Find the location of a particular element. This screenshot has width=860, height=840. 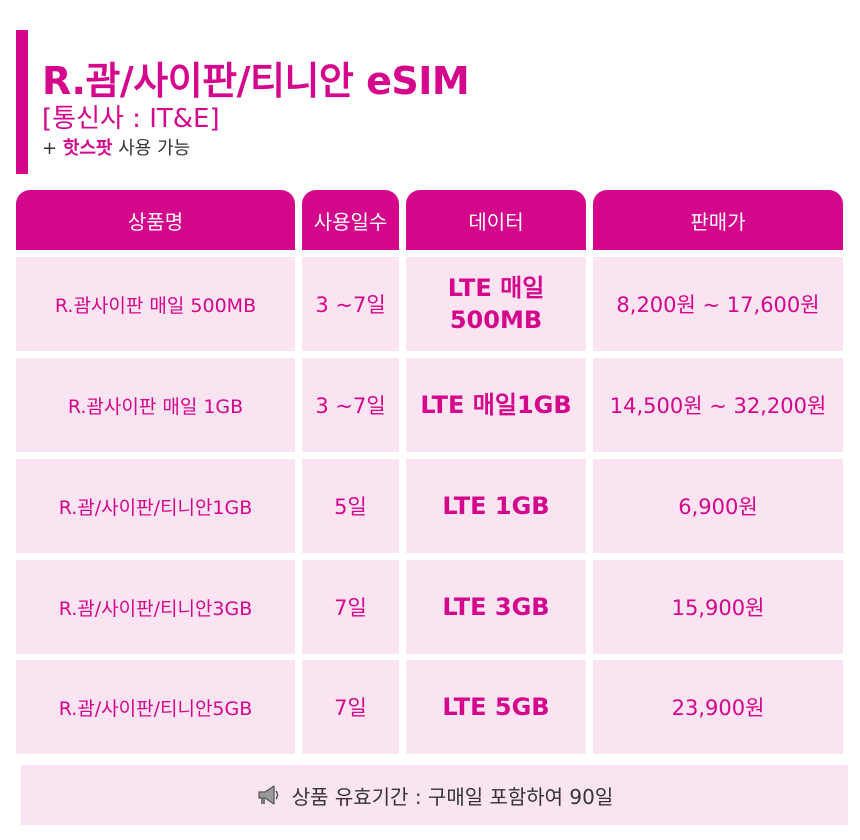

cell-days: 5일 is located at coordinates (350, 506).